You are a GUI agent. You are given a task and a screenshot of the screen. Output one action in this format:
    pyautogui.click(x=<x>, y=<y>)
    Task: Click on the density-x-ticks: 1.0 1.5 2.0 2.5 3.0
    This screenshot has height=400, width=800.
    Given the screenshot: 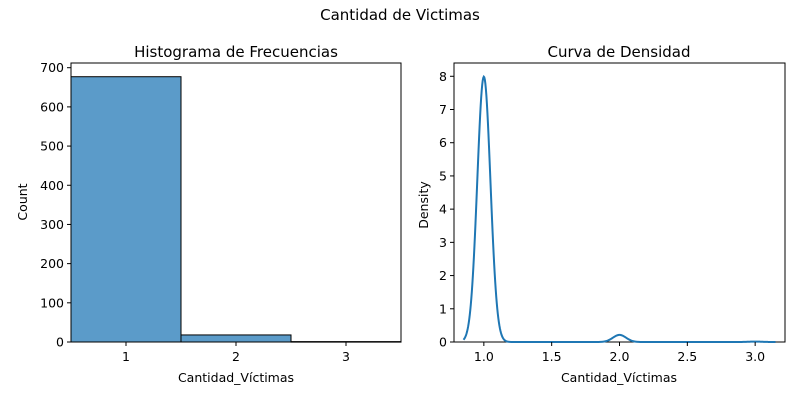 What is the action you would take?
    pyautogui.click(x=619, y=353)
    